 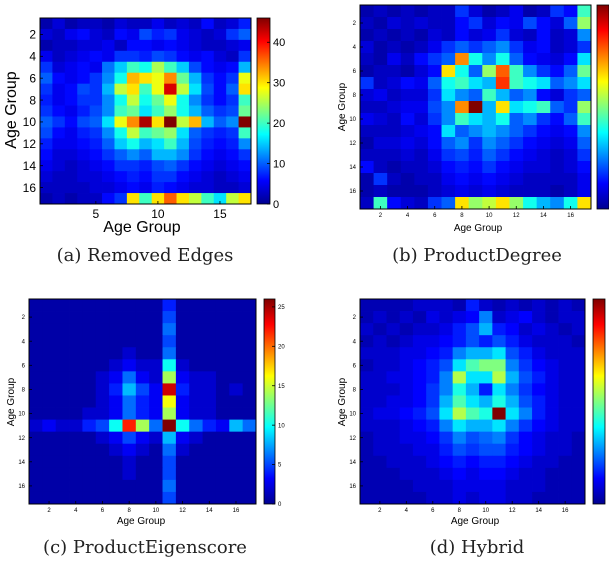 What do you see at coordinates (477, 255) in the screenshot?
I see `caption-b: (b) ProductDegree` at bounding box center [477, 255].